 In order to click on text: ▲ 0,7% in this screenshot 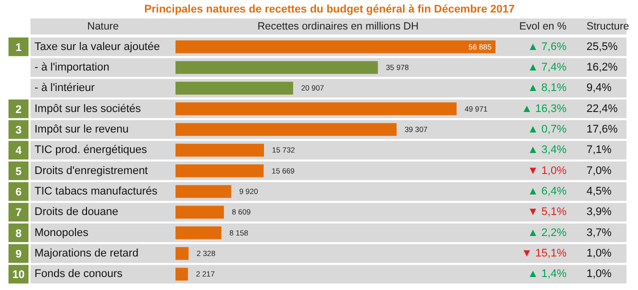, I will do `click(547, 130)`.